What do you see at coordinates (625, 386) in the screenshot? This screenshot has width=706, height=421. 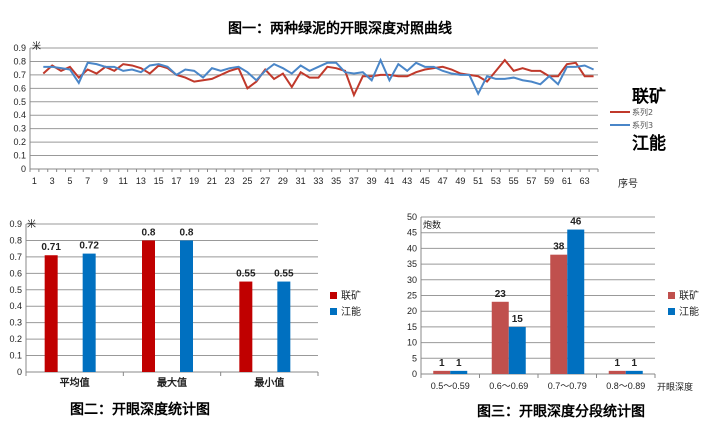 I see `x-tick-label: 0.8～0.89` at bounding box center [625, 386].